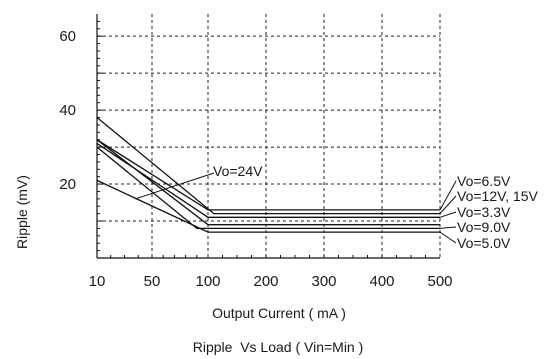  What do you see at coordinates (323, 281) in the screenshot?
I see `x-tick-label: 300` at bounding box center [323, 281].